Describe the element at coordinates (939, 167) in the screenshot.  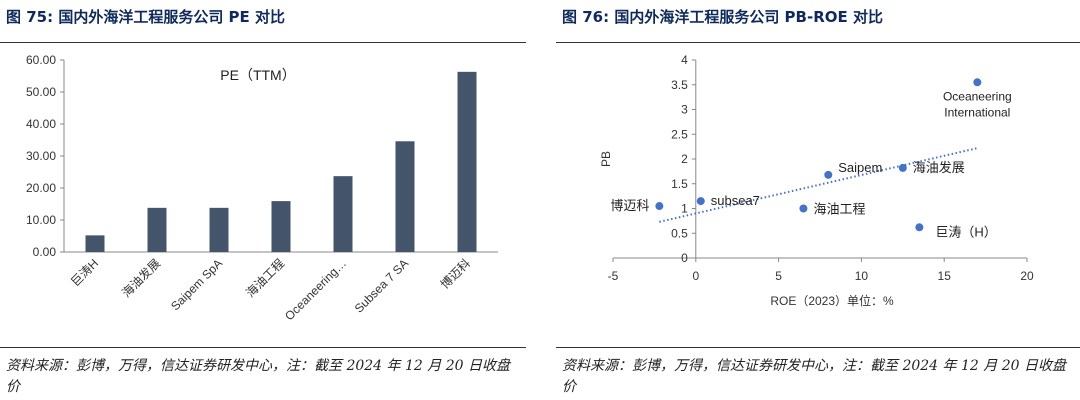
I see `point-label: 海油发展` at that location.